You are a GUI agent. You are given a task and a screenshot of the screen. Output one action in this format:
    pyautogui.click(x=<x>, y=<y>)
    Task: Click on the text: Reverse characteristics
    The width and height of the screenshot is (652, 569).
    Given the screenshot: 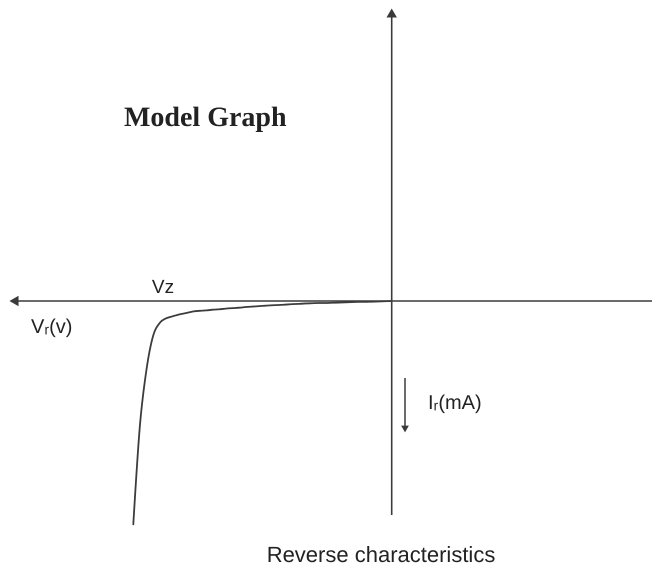 What is the action you would take?
    pyautogui.click(x=381, y=554)
    